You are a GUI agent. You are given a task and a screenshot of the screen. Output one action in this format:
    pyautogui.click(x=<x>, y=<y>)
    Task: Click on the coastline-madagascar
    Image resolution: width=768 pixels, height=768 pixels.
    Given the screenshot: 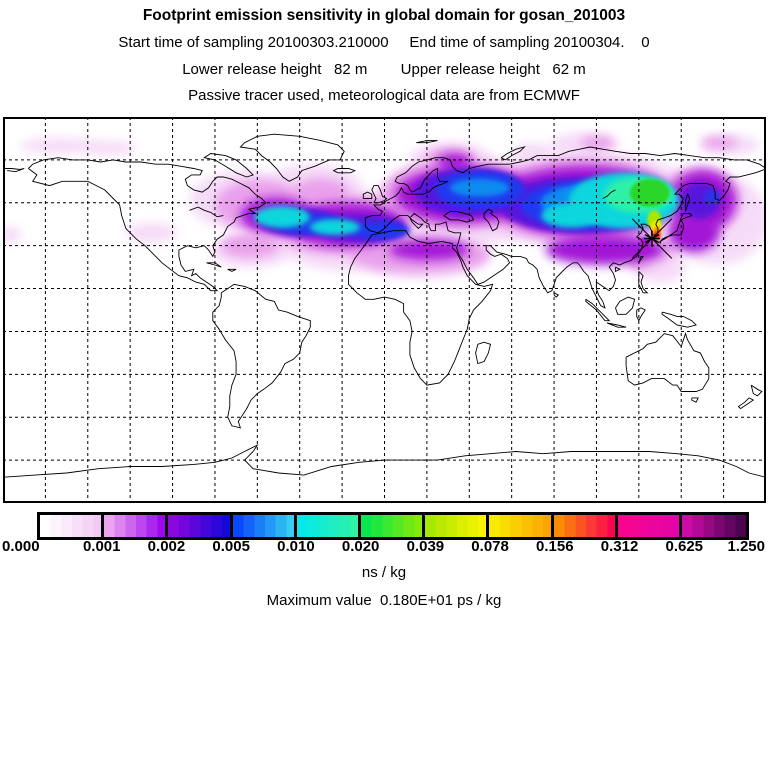 What is the action you would take?
    pyautogui.click(x=483, y=353)
    